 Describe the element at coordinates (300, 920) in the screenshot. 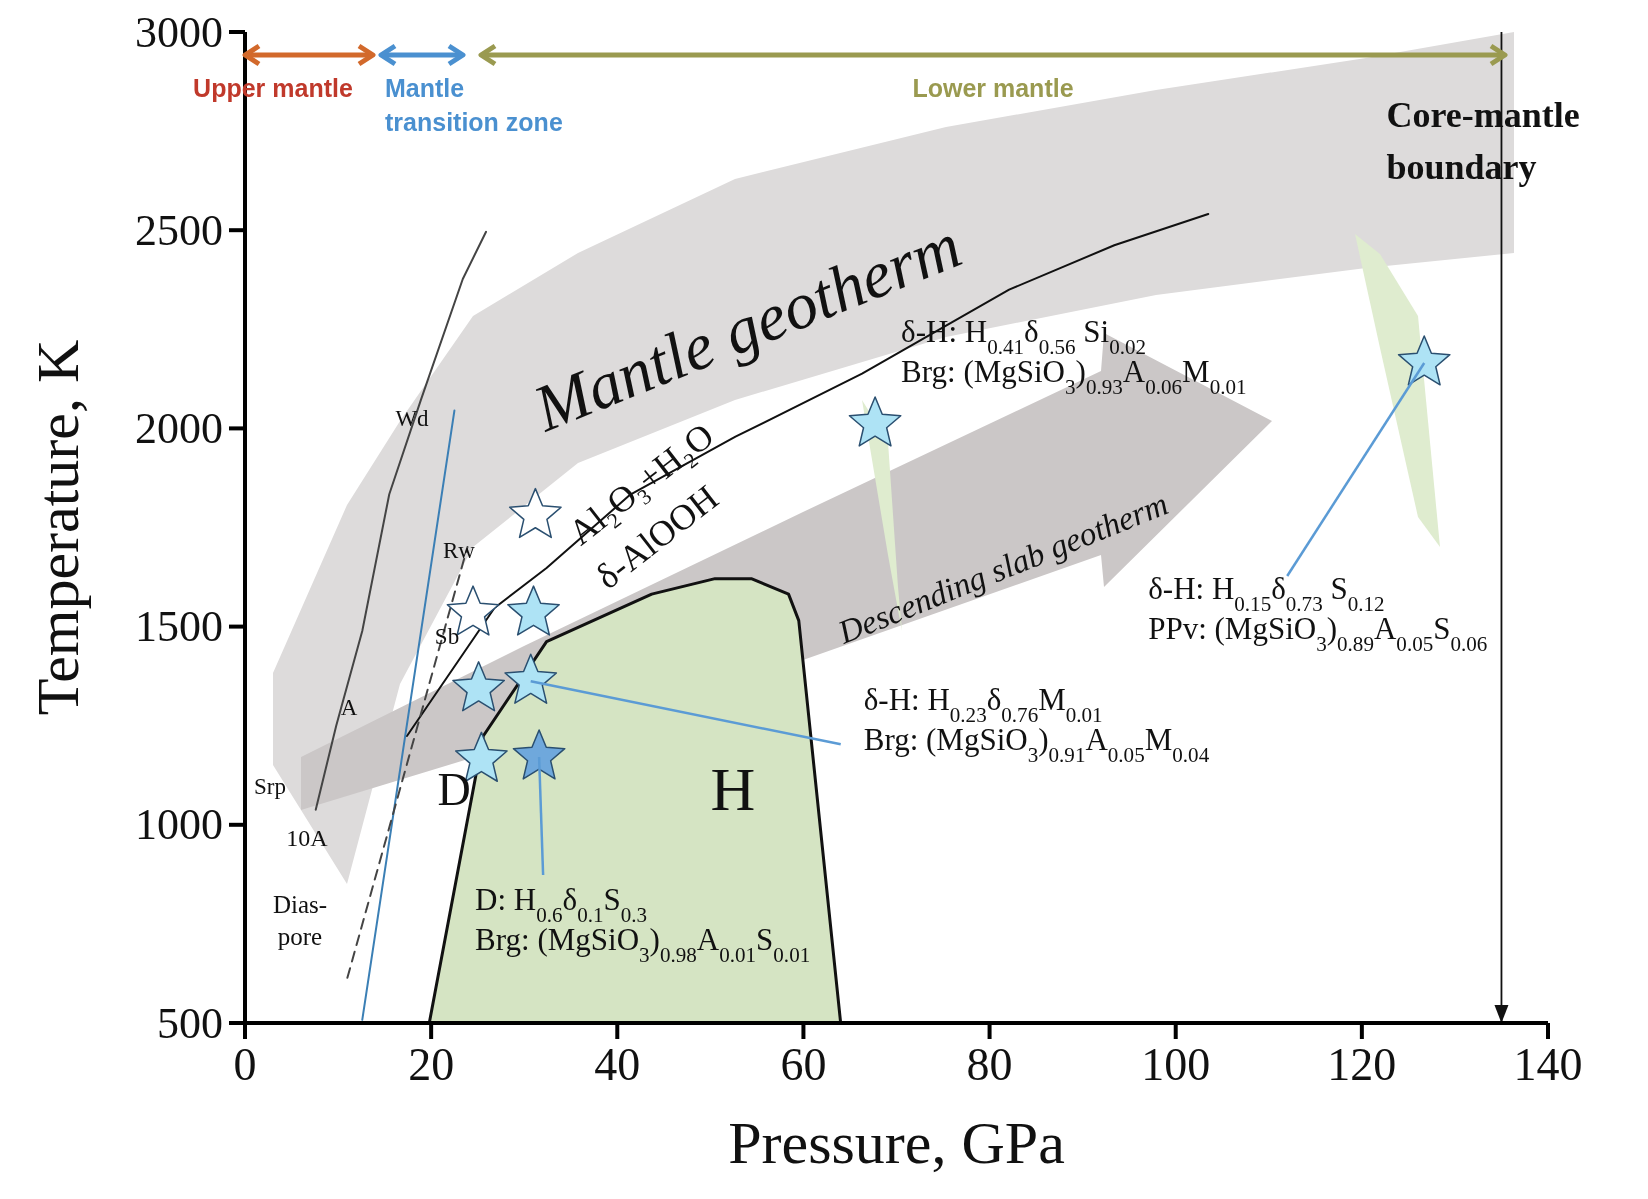

I see `annotation: Dias- pore` at that location.